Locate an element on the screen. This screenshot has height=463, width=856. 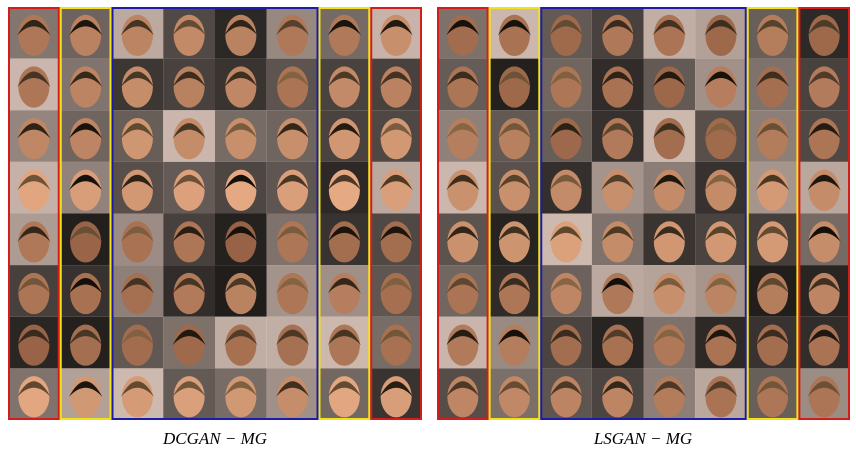
panel-caption: DCGAN − MG is located at coordinates (214, 438).